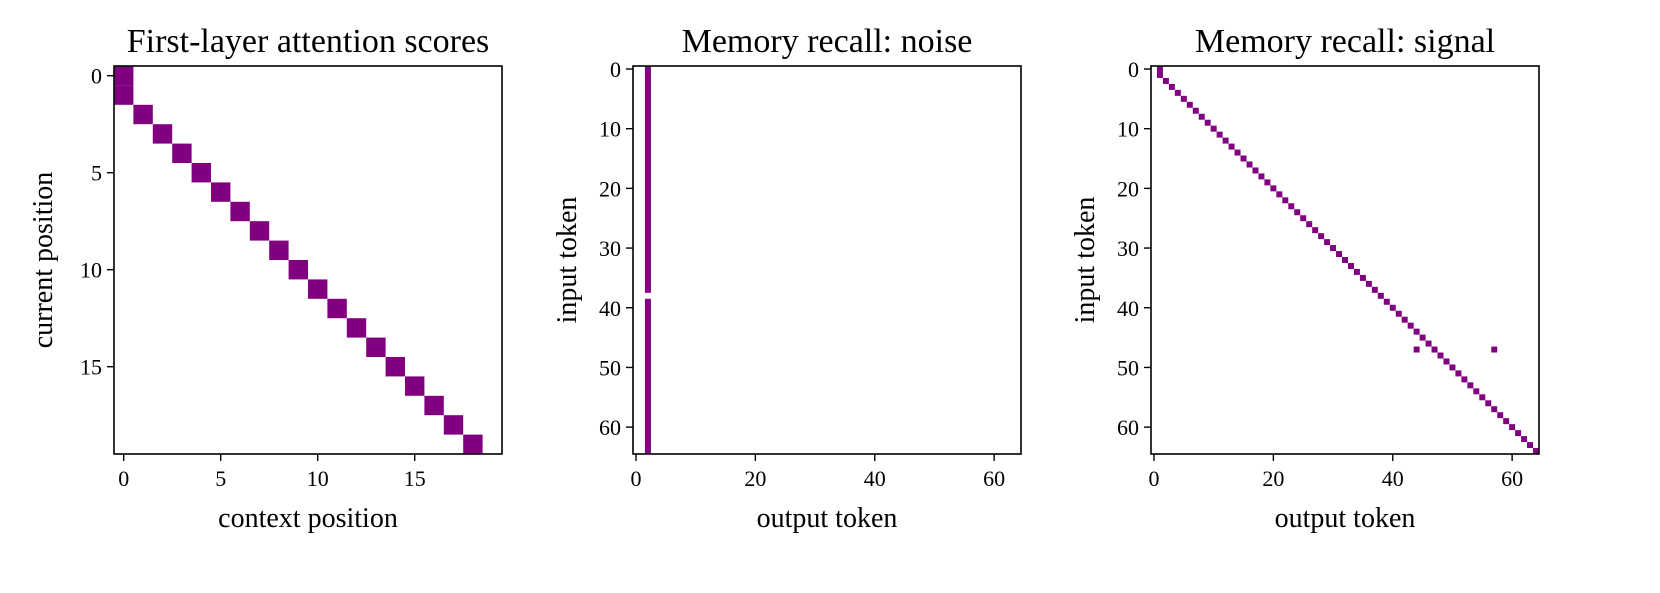  I want to click on x-tick-label: 5, so click(220, 478).